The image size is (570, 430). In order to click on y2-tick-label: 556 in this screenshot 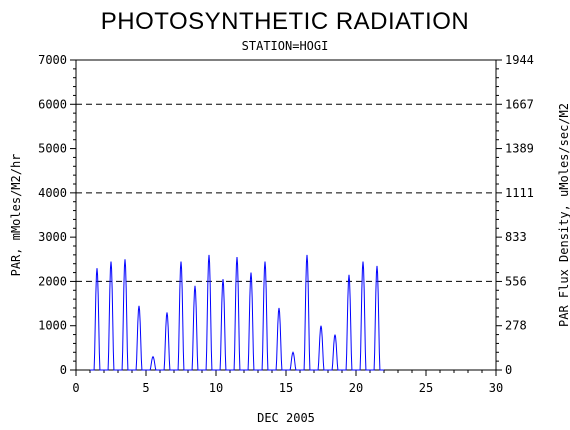, I will do `click(516, 281)`.